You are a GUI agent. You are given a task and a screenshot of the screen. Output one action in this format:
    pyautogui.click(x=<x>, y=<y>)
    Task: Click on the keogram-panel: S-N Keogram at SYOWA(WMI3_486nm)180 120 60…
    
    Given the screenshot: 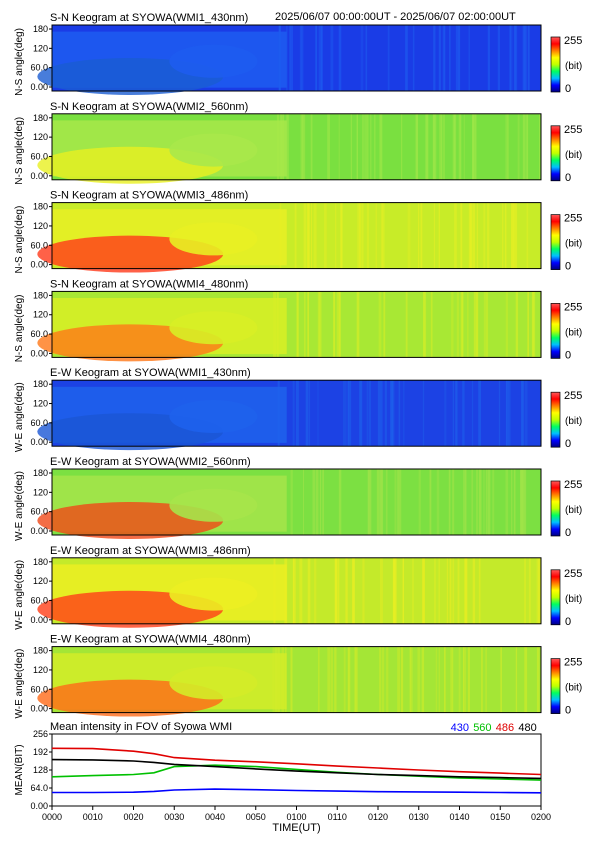 What is the action you would take?
    pyautogui.click(x=298, y=232)
    